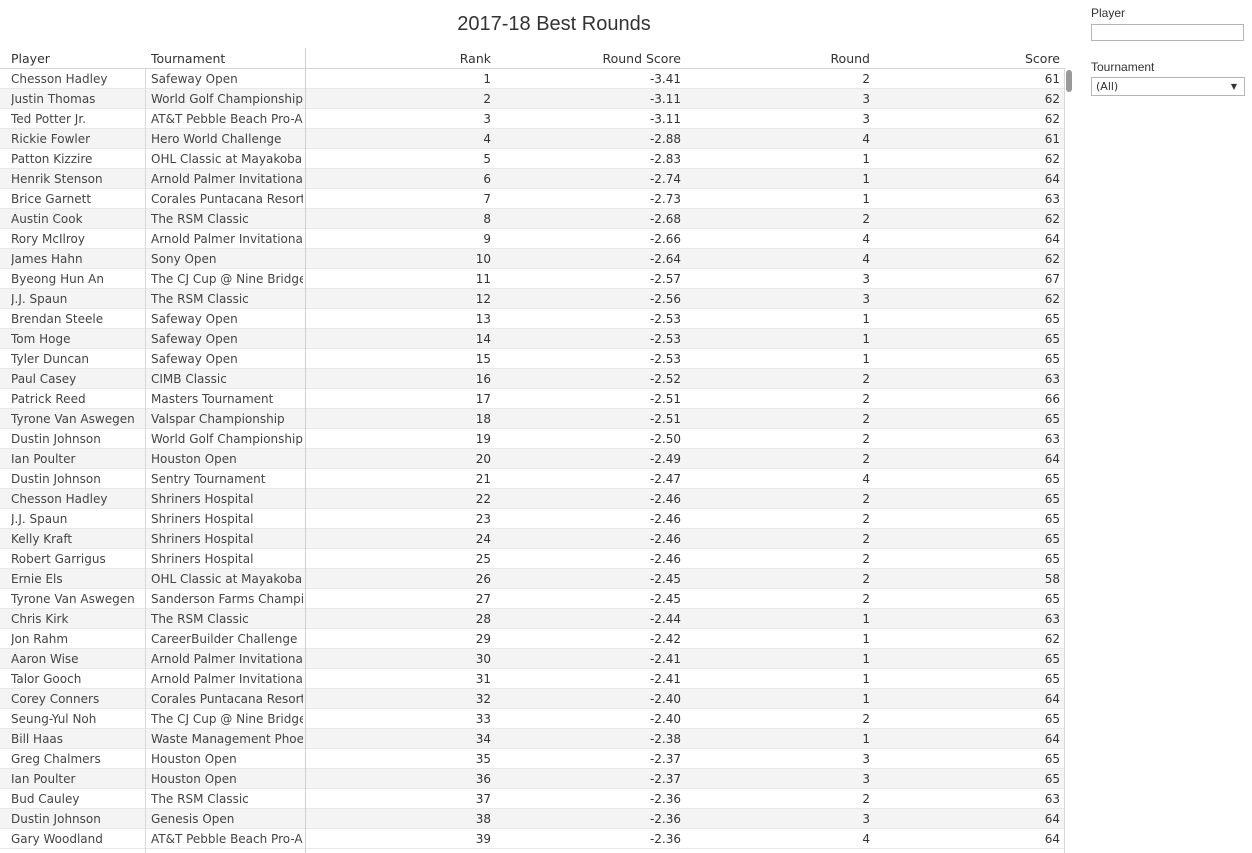 This screenshot has width=1252, height=853. I want to click on cell-round-score: -2.68, so click(665, 219).